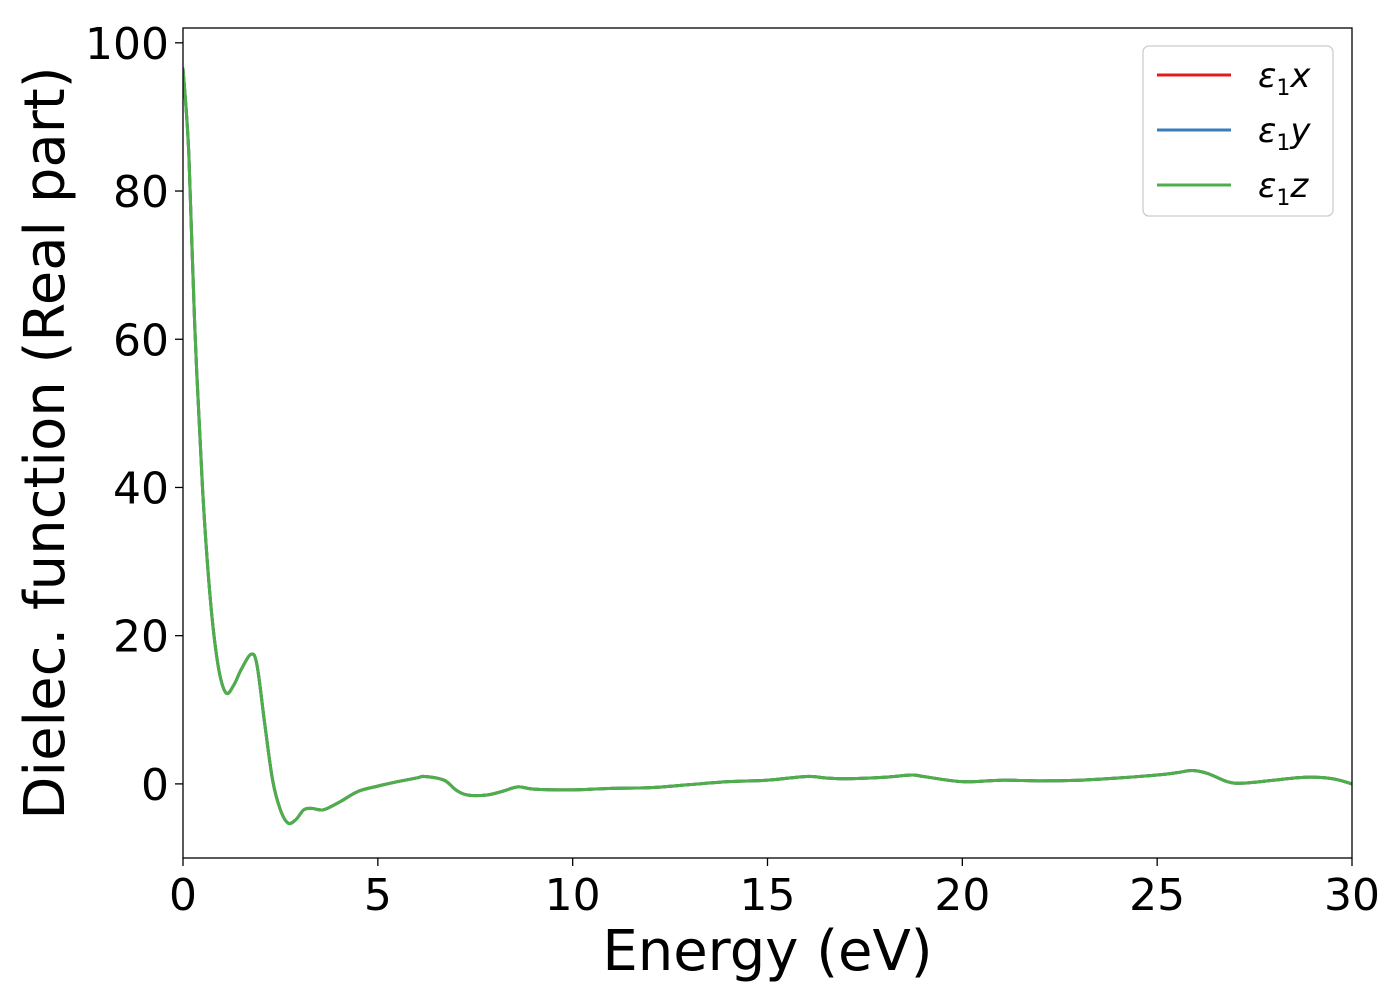 This screenshot has height=1000, width=1400. What do you see at coordinates (962, 895) in the screenshot?
I see `x-tick-label: 20` at bounding box center [962, 895].